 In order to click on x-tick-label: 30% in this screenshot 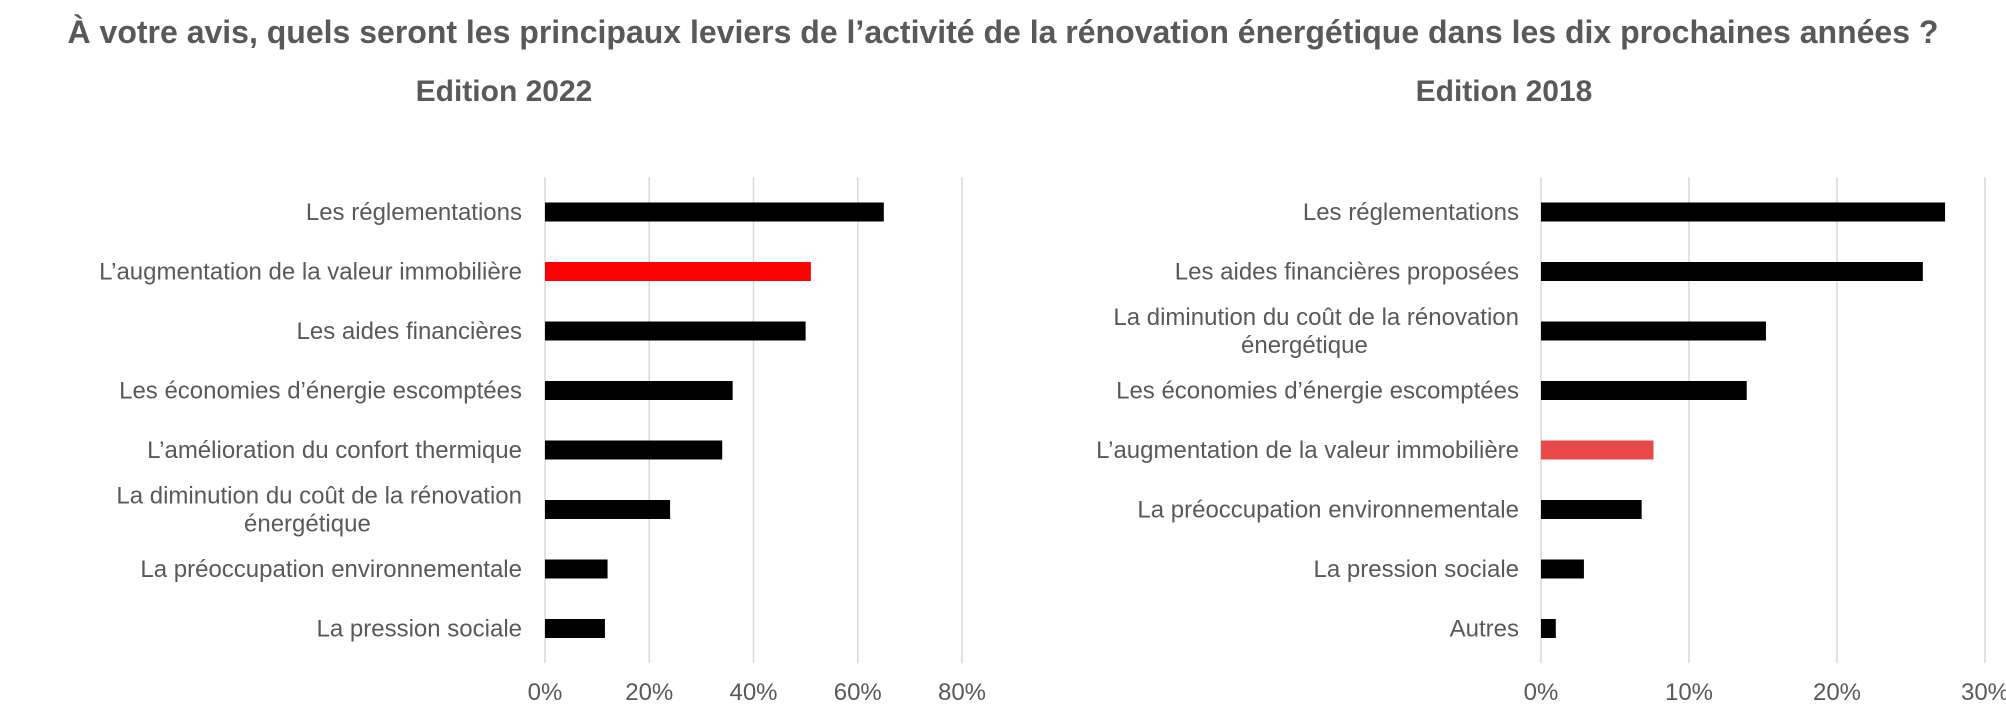, I will do `click(1983, 692)`.